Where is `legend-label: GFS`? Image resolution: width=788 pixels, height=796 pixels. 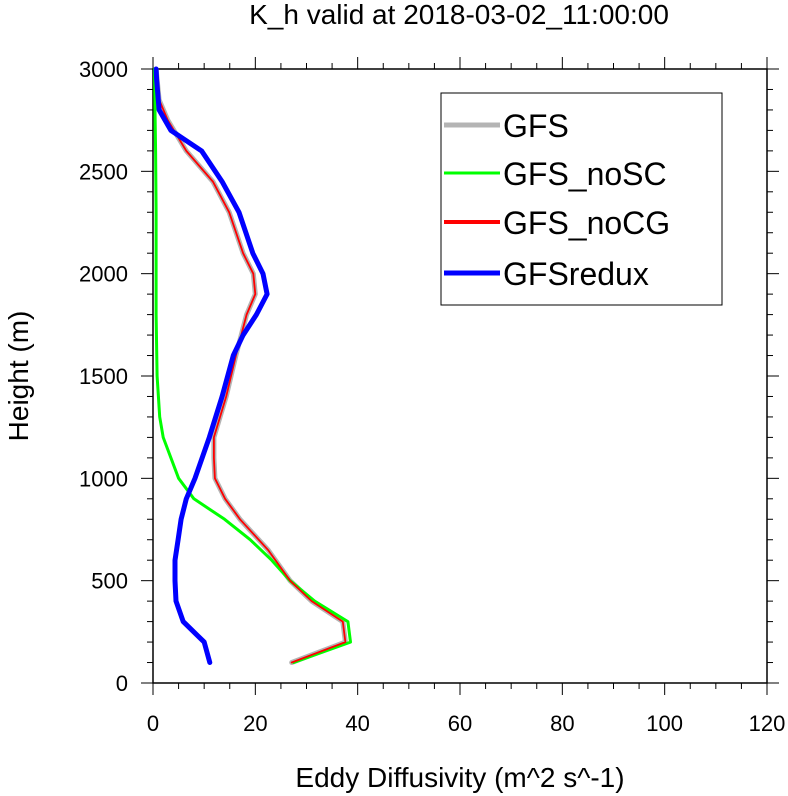 legend-label: GFS is located at coordinates (536, 126).